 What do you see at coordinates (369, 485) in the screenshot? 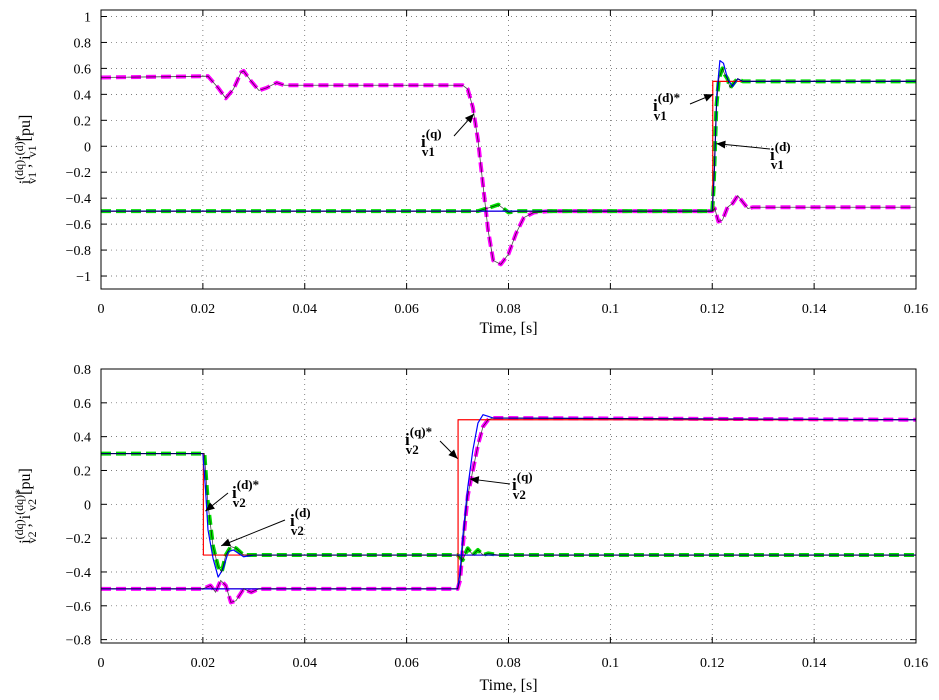
I see `annotations: i(d)* v2 i(d) v2 i(q)* v2 i(q) v2` at bounding box center [369, 485].